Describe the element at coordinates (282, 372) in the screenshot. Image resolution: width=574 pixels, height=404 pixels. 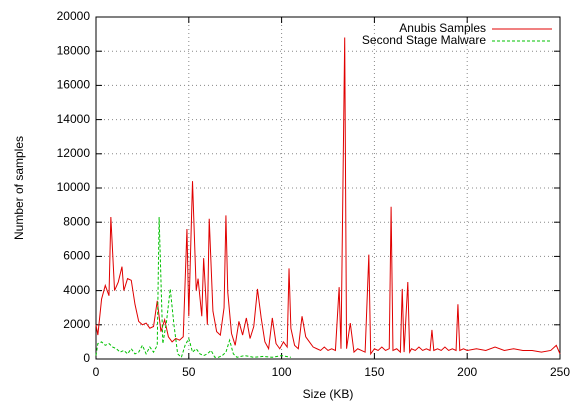
I see `x-tick-label: 100` at that location.